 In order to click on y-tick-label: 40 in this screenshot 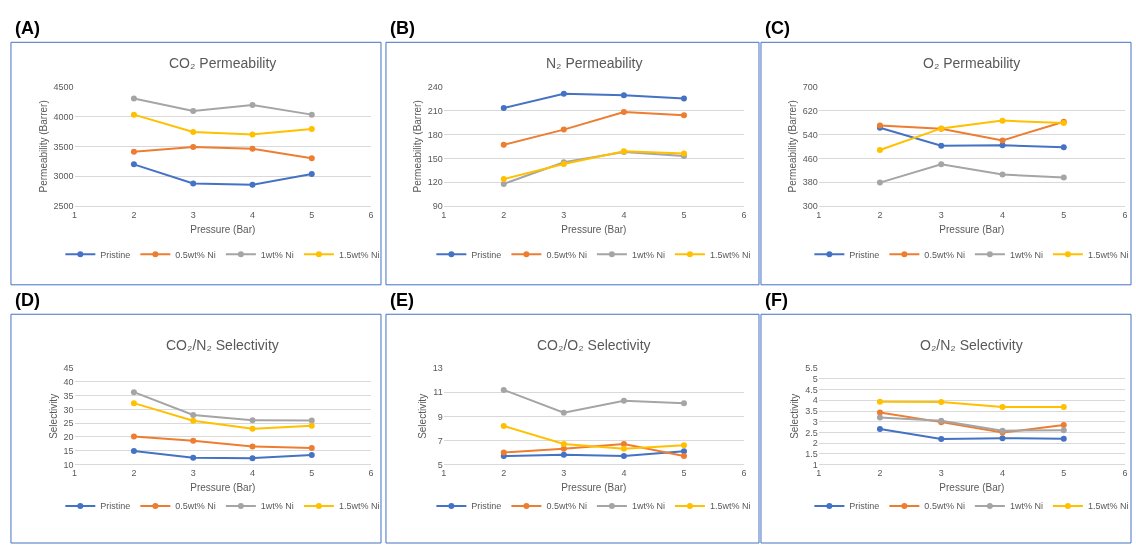, I will do `click(68, 382)`.